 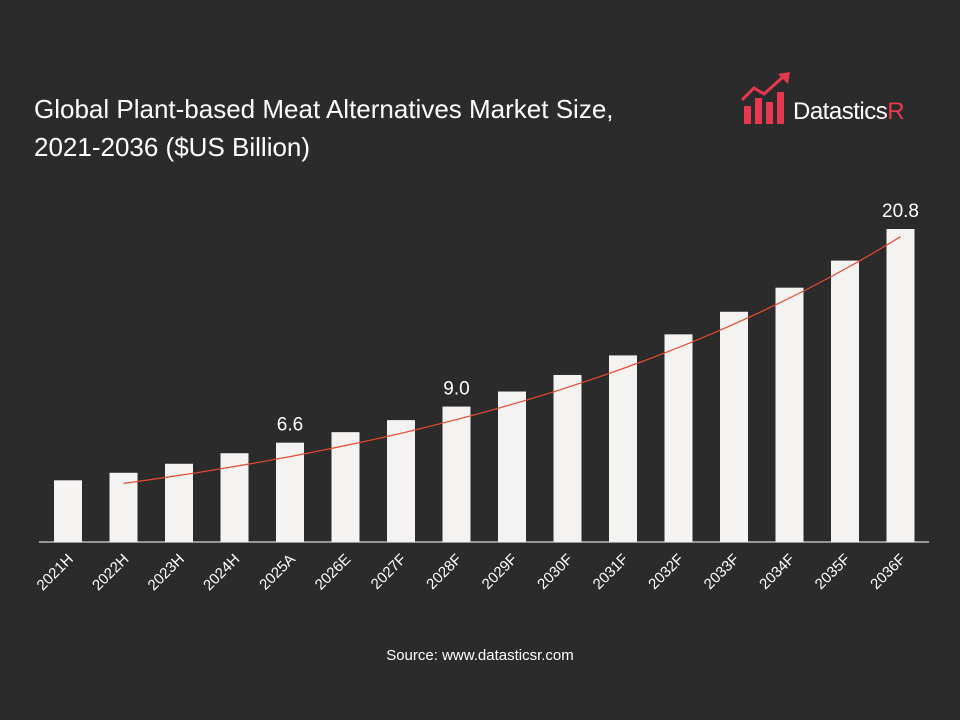 What do you see at coordinates (345, 487) in the screenshot?
I see `bar-2026E` at bounding box center [345, 487].